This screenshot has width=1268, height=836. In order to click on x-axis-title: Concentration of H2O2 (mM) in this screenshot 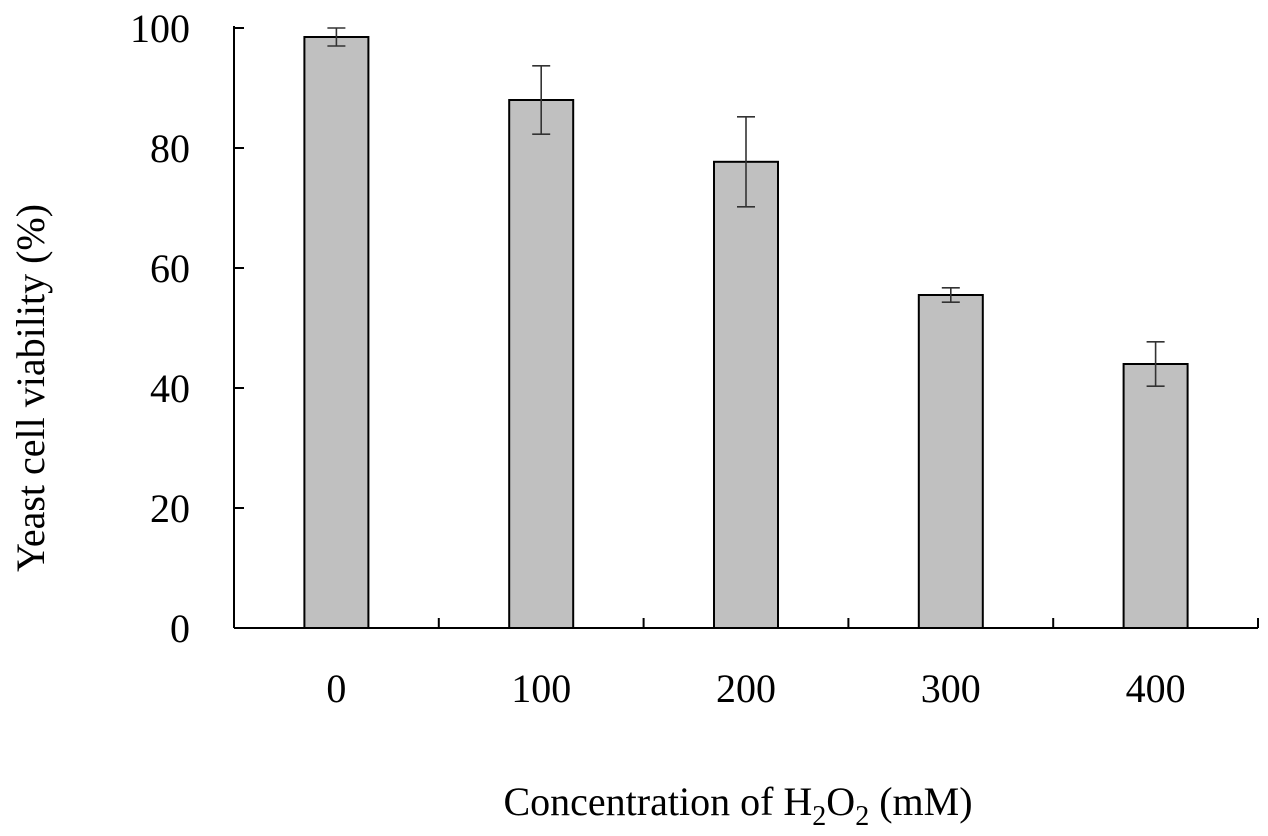, I will do `click(737, 805)`.